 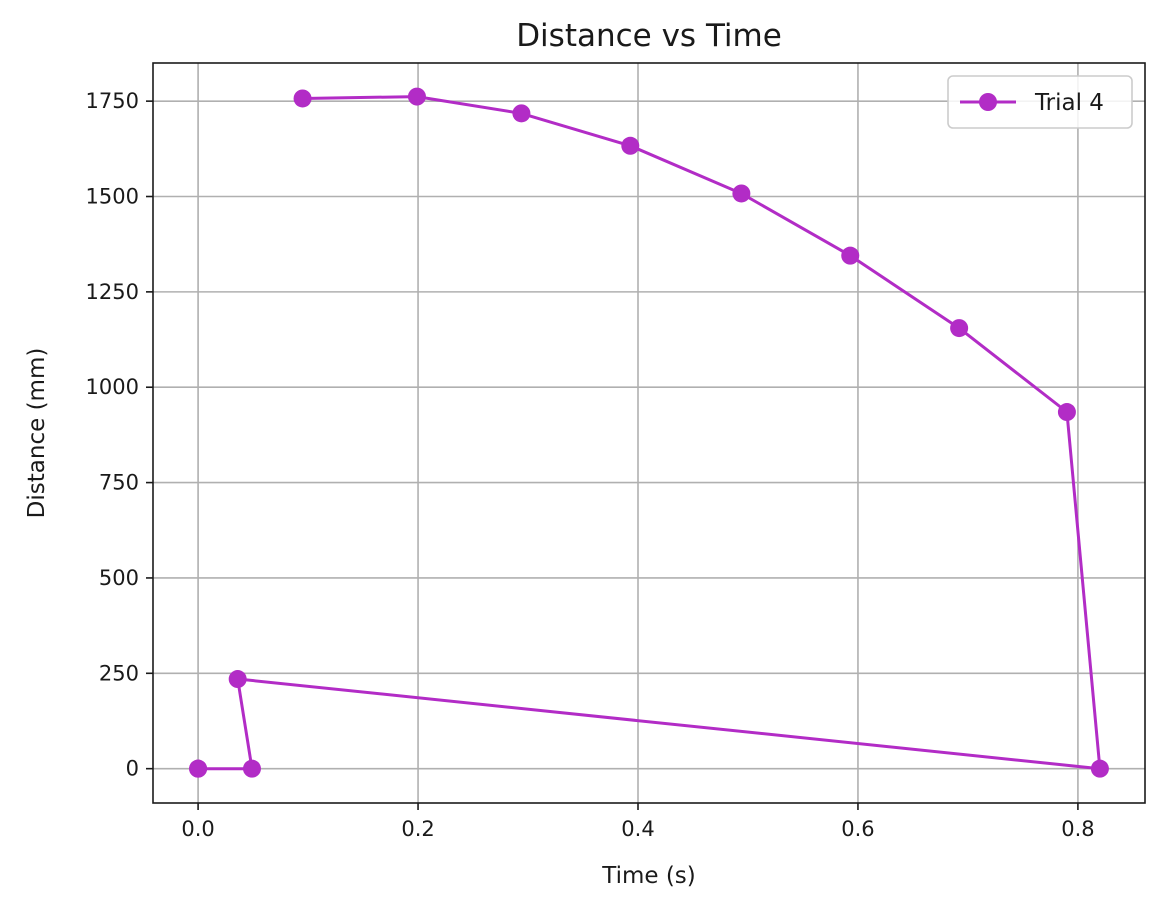 I want to click on y-tick-label: 750, so click(x=119, y=483).